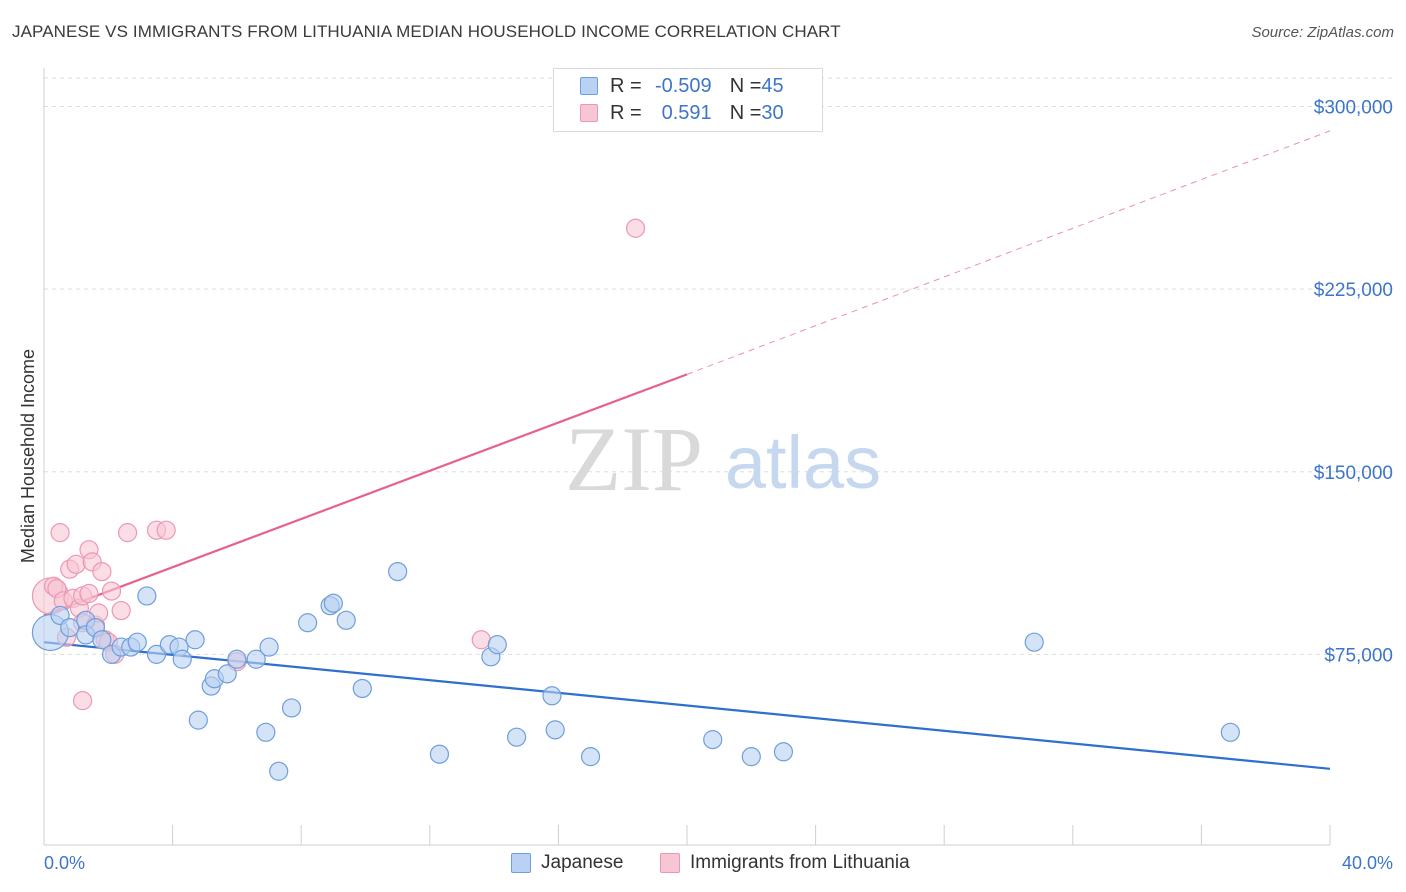 This screenshot has height=892, width=1406. What do you see at coordinates (634, 459) in the screenshot?
I see `watermark-zip: ZIP` at bounding box center [634, 459].